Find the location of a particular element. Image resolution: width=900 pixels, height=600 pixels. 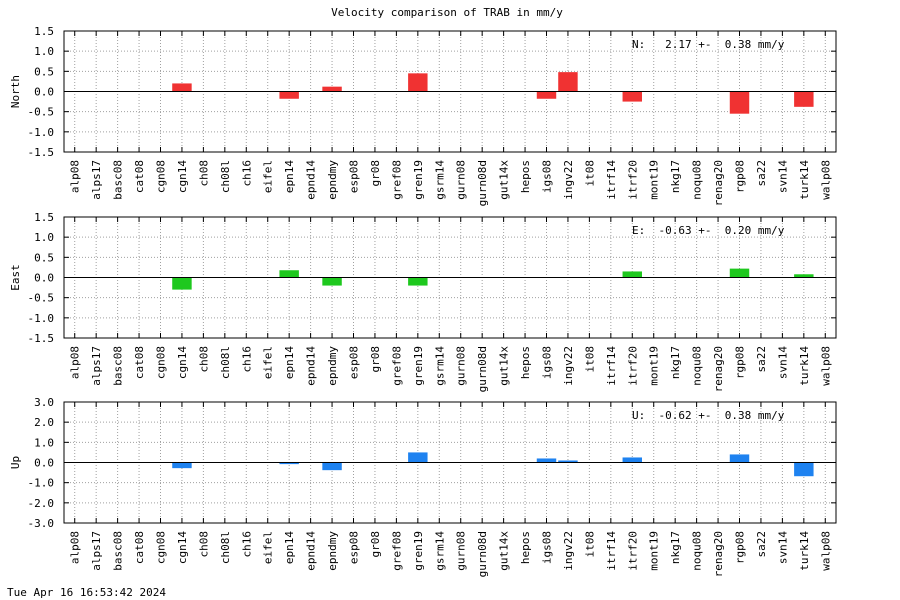

y-tick-label: 2.0 is located at coordinates (44, 422).